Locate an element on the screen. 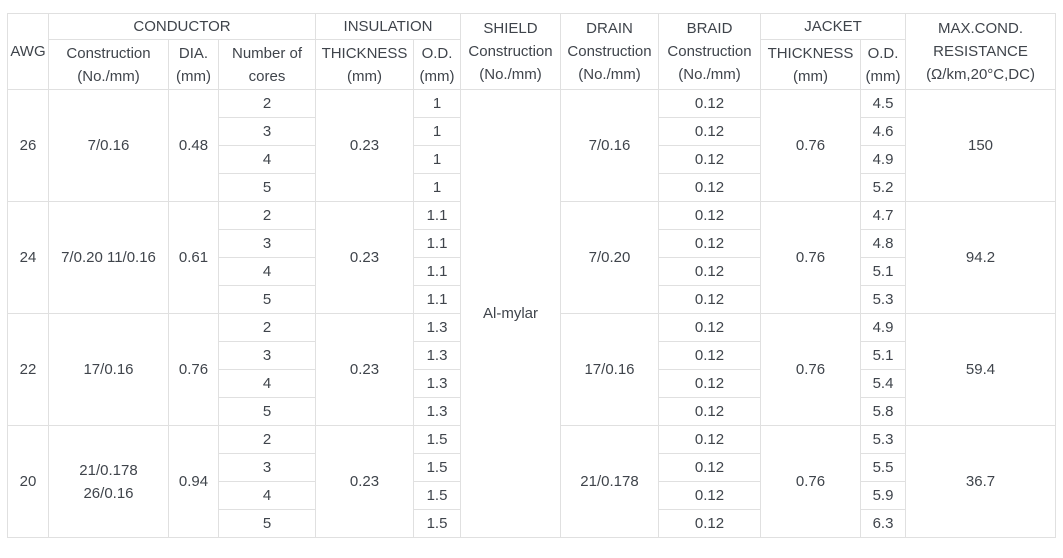 The height and width of the screenshot is (558, 1063). col-header-drain: DRAIN Construction (No./mm) is located at coordinates (609, 51).